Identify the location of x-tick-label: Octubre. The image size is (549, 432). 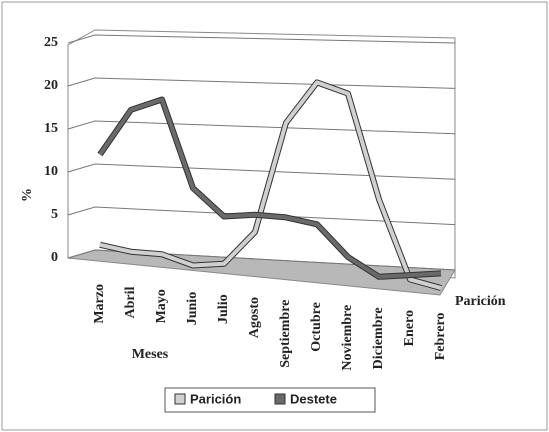
(316, 327).